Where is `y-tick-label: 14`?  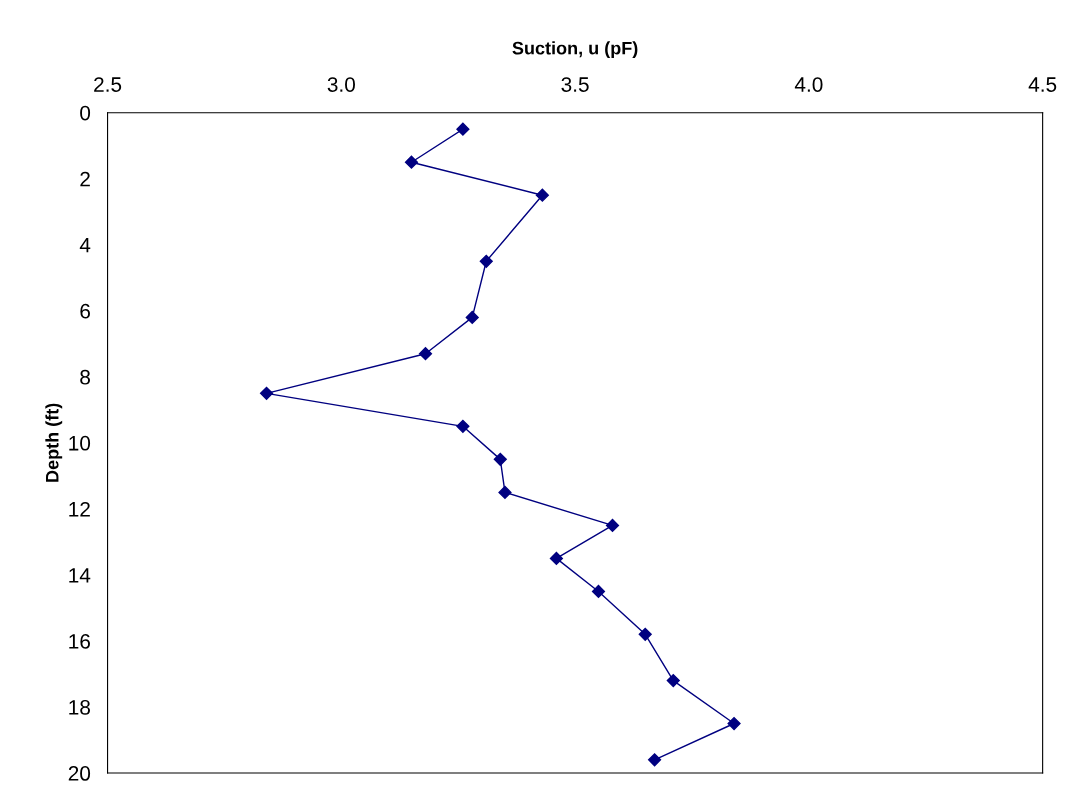
y-tick-label: 14 is located at coordinates (80, 575).